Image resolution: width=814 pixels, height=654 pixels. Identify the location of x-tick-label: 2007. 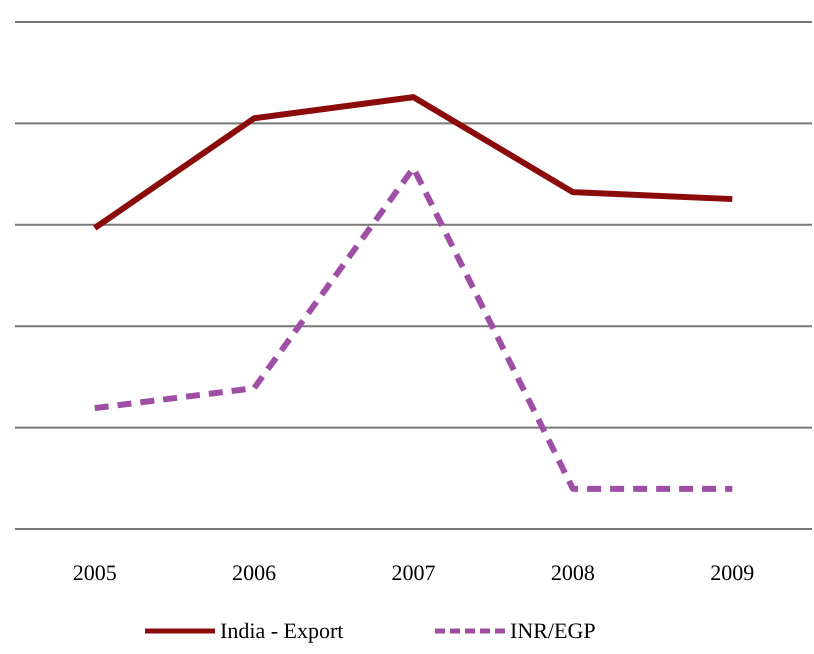
(414, 572).